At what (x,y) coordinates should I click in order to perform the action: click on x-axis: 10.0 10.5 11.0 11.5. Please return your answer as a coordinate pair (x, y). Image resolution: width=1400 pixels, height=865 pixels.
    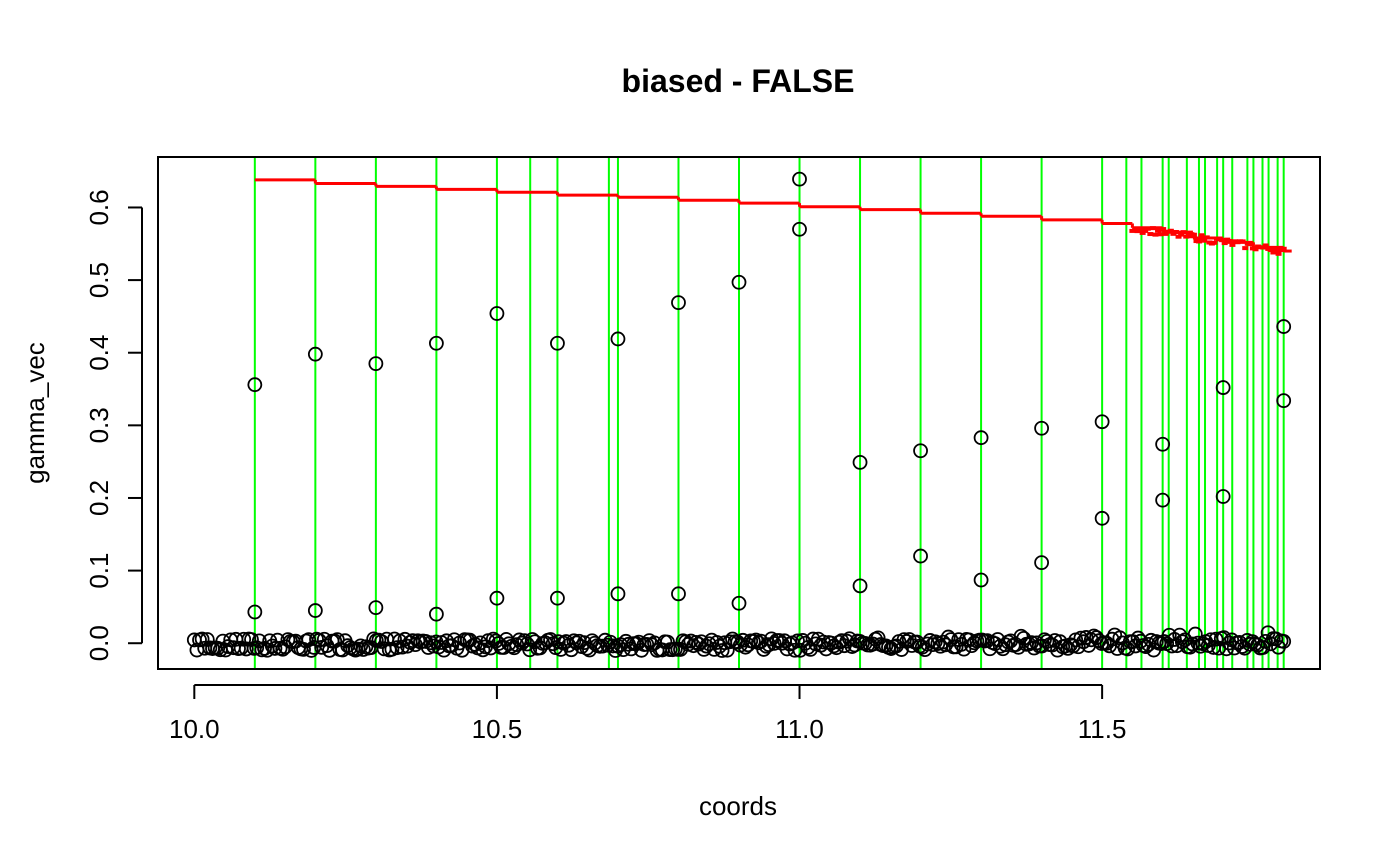
    Looking at the image, I should click on (648, 714).